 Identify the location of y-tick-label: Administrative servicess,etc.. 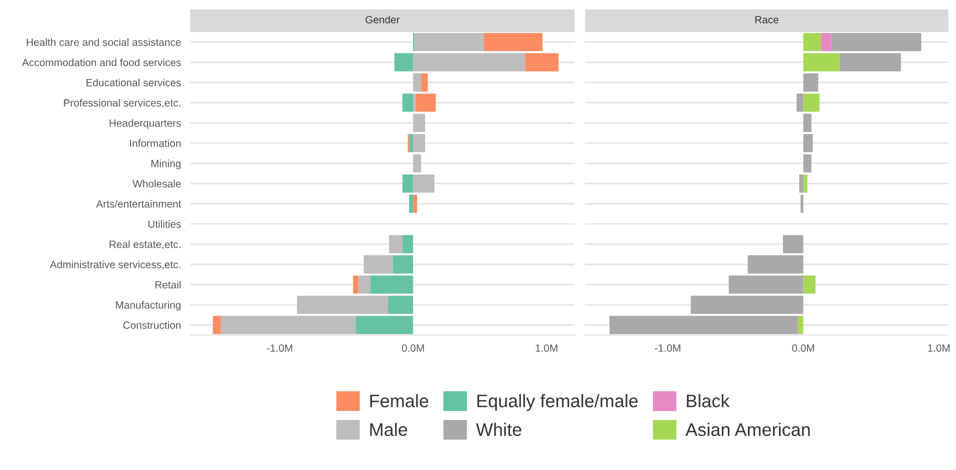
(115, 265).